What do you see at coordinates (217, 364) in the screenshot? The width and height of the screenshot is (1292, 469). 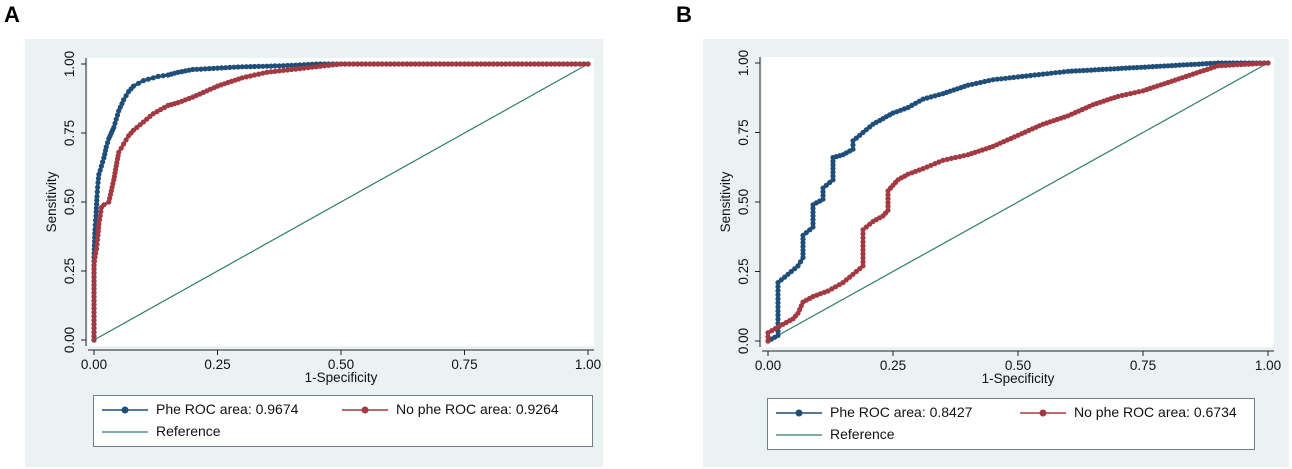 I see `chart-a-x-tick-label: 0.25` at bounding box center [217, 364].